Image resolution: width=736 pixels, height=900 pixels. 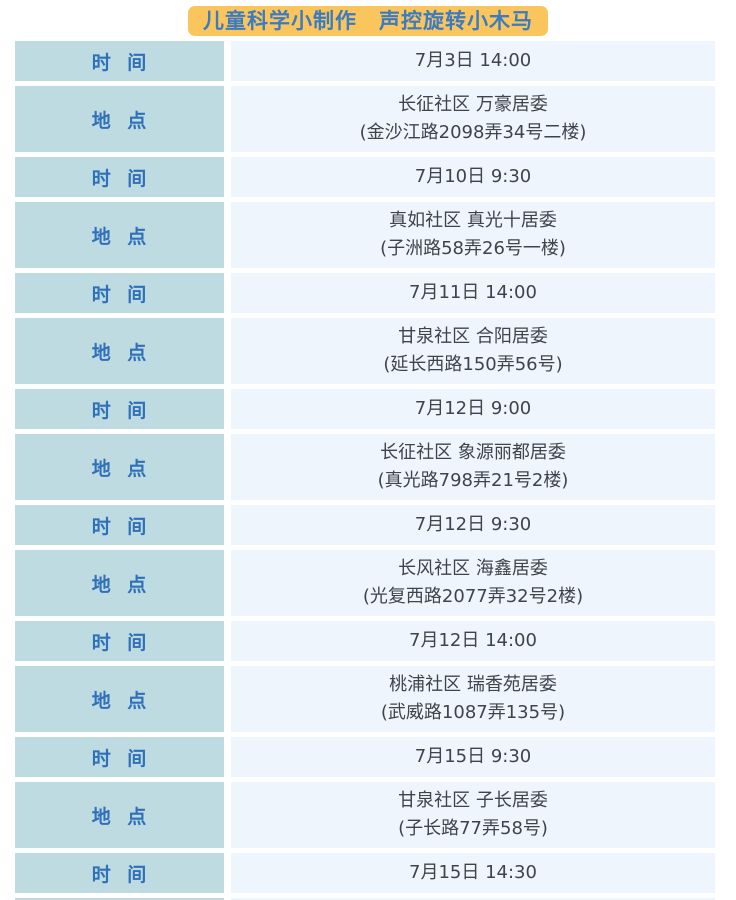 I want to click on table-row: 时 间 7月15日 14:30, so click(x=365, y=873).